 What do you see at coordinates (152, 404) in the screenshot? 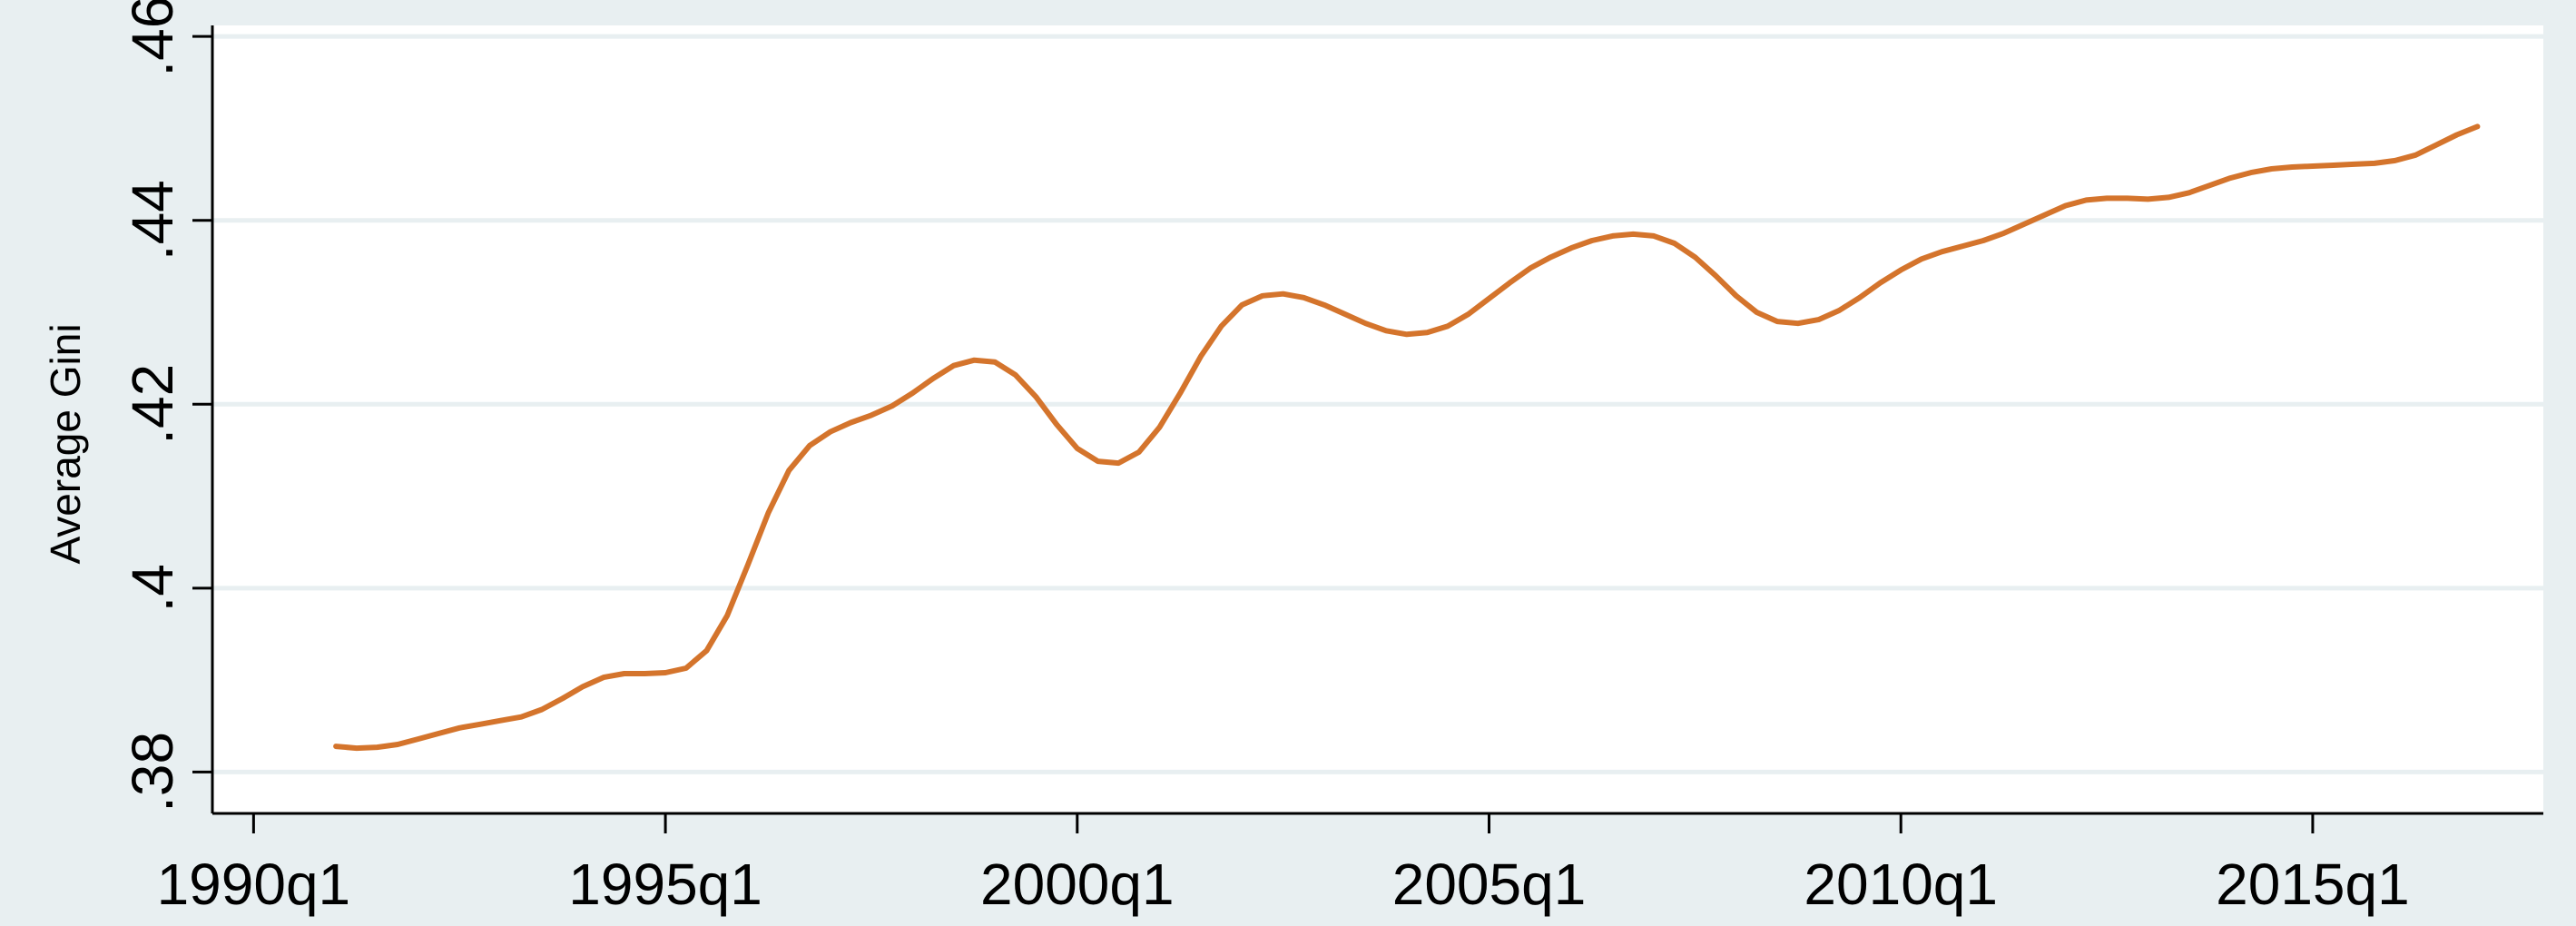
I see `y-tick-label: .42` at bounding box center [152, 404].